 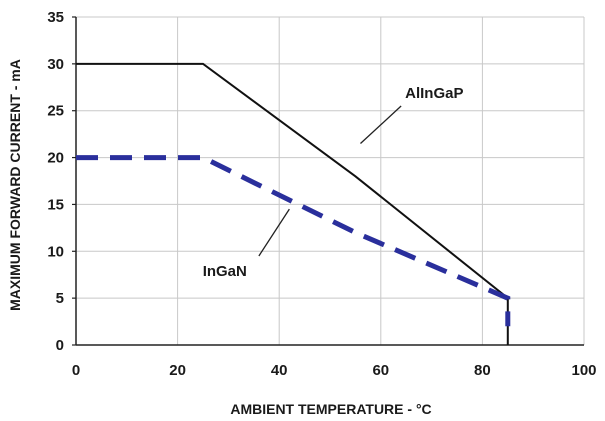 What do you see at coordinates (15, 185) in the screenshot?
I see `y-axis-title: MAXIMUM FORWARD CURRENT - mA` at bounding box center [15, 185].